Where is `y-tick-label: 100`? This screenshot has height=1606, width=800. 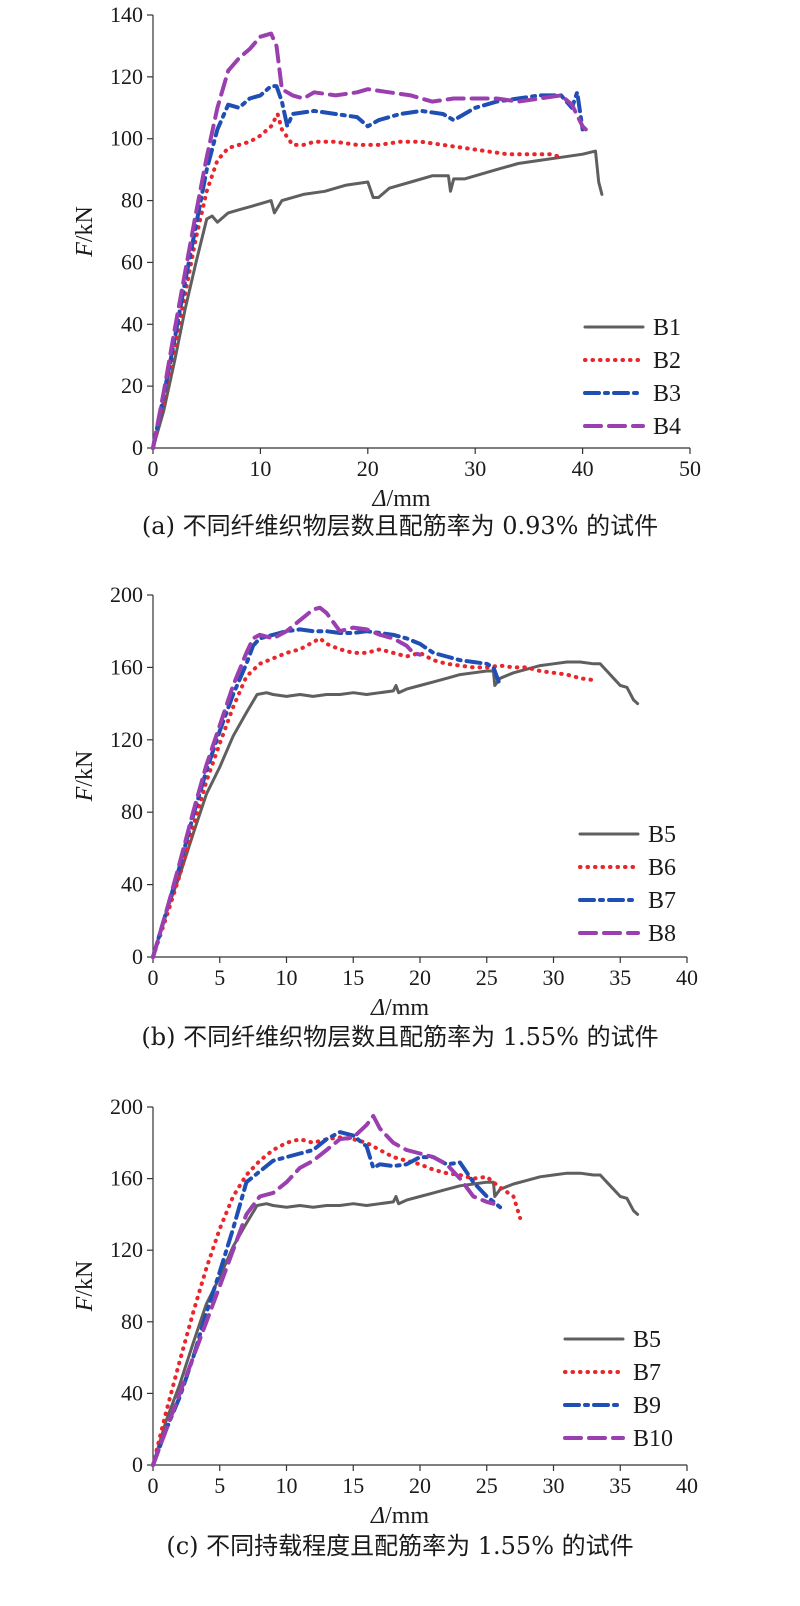 y-tick-label: 100 is located at coordinates (126, 138).